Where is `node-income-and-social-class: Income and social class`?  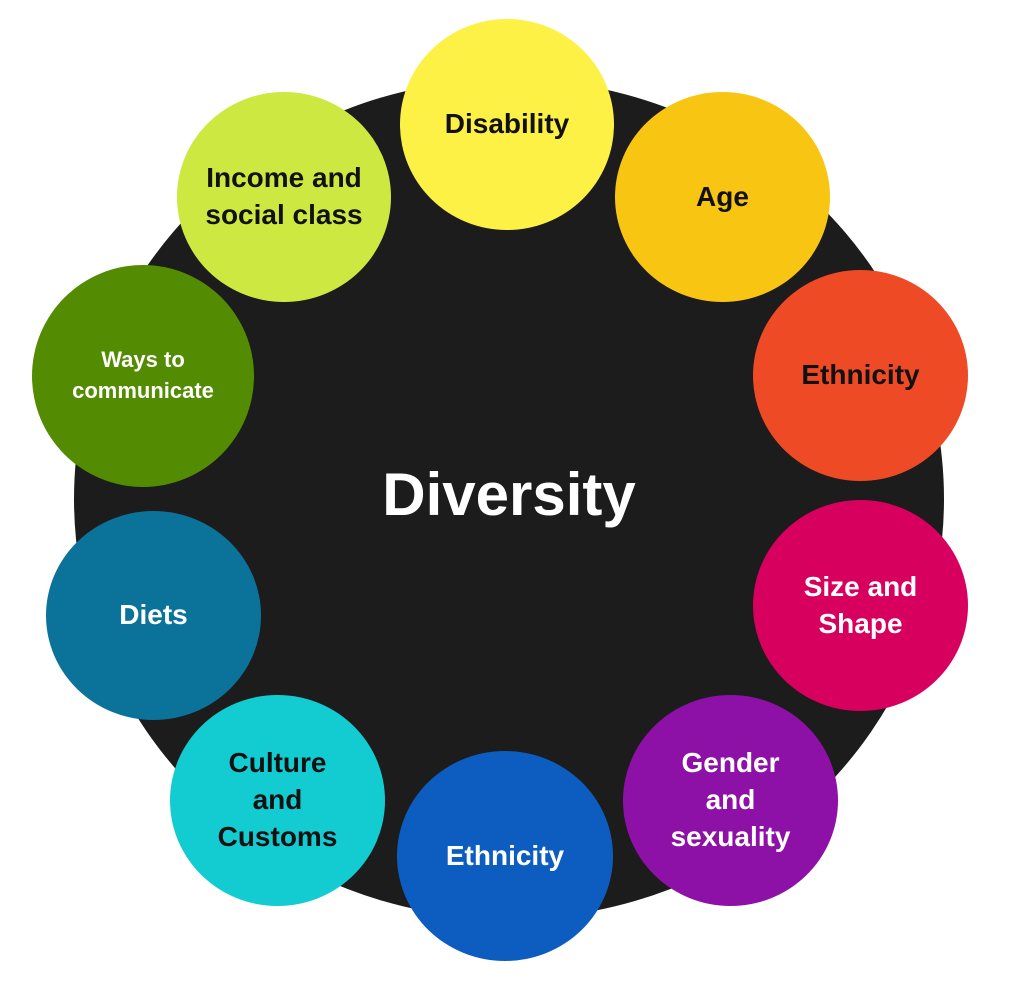 node-income-and-social-class: Income and social class is located at coordinates (284, 197).